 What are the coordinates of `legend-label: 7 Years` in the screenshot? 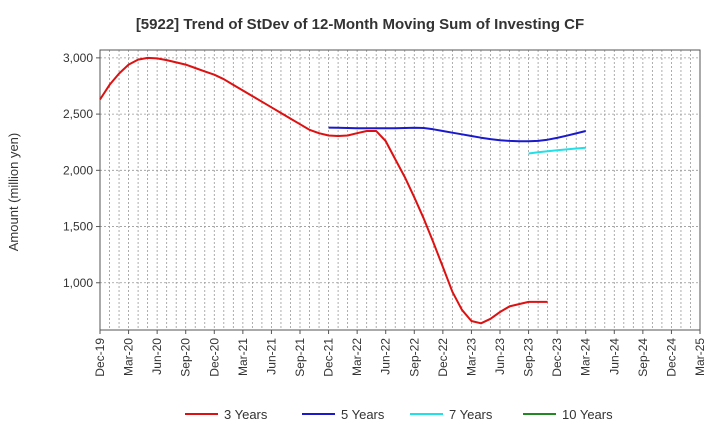 It's located at (471, 414).